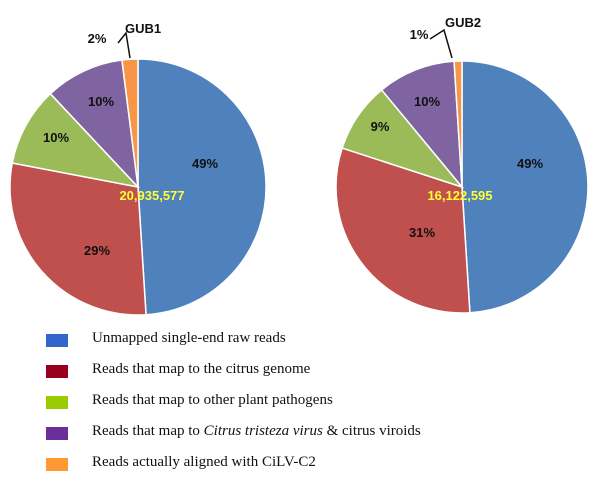 This screenshot has height=487, width=600. What do you see at coordinates (403, 230) in the screenshot?
I see `pie-slice-gub2-citrus-genome` at bounding box center [403, 230].